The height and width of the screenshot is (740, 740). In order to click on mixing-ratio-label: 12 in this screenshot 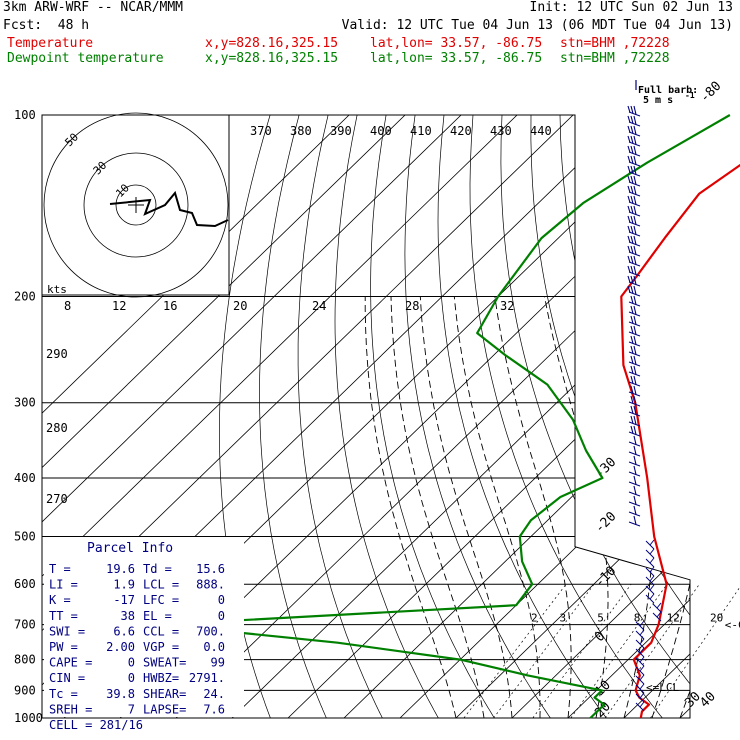, I will do `click(673, 618)`.